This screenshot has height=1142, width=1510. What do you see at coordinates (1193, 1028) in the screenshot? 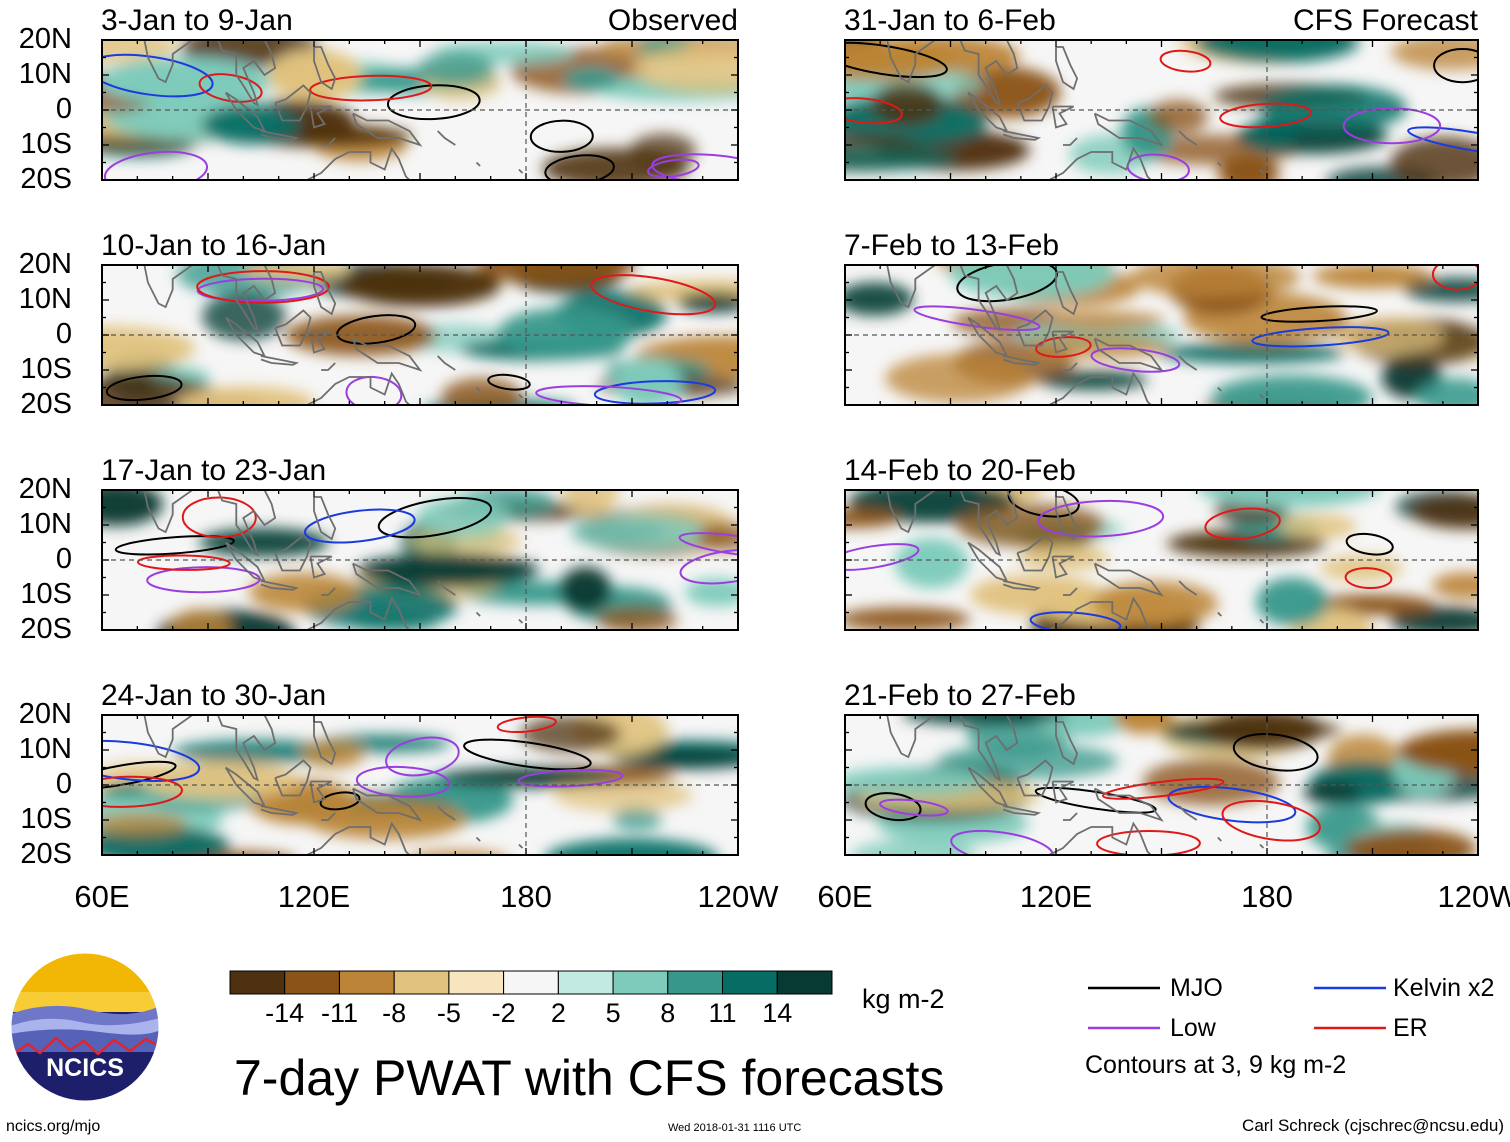
I see `legend-low: Low` at bounding box center [1193, 1028].